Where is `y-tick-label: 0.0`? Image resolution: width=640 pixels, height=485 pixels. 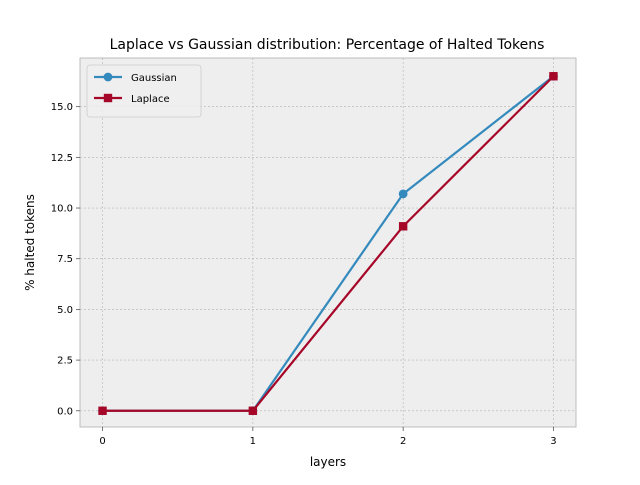 y-tick-label: 0.0 is located at coordinates (65, 411).